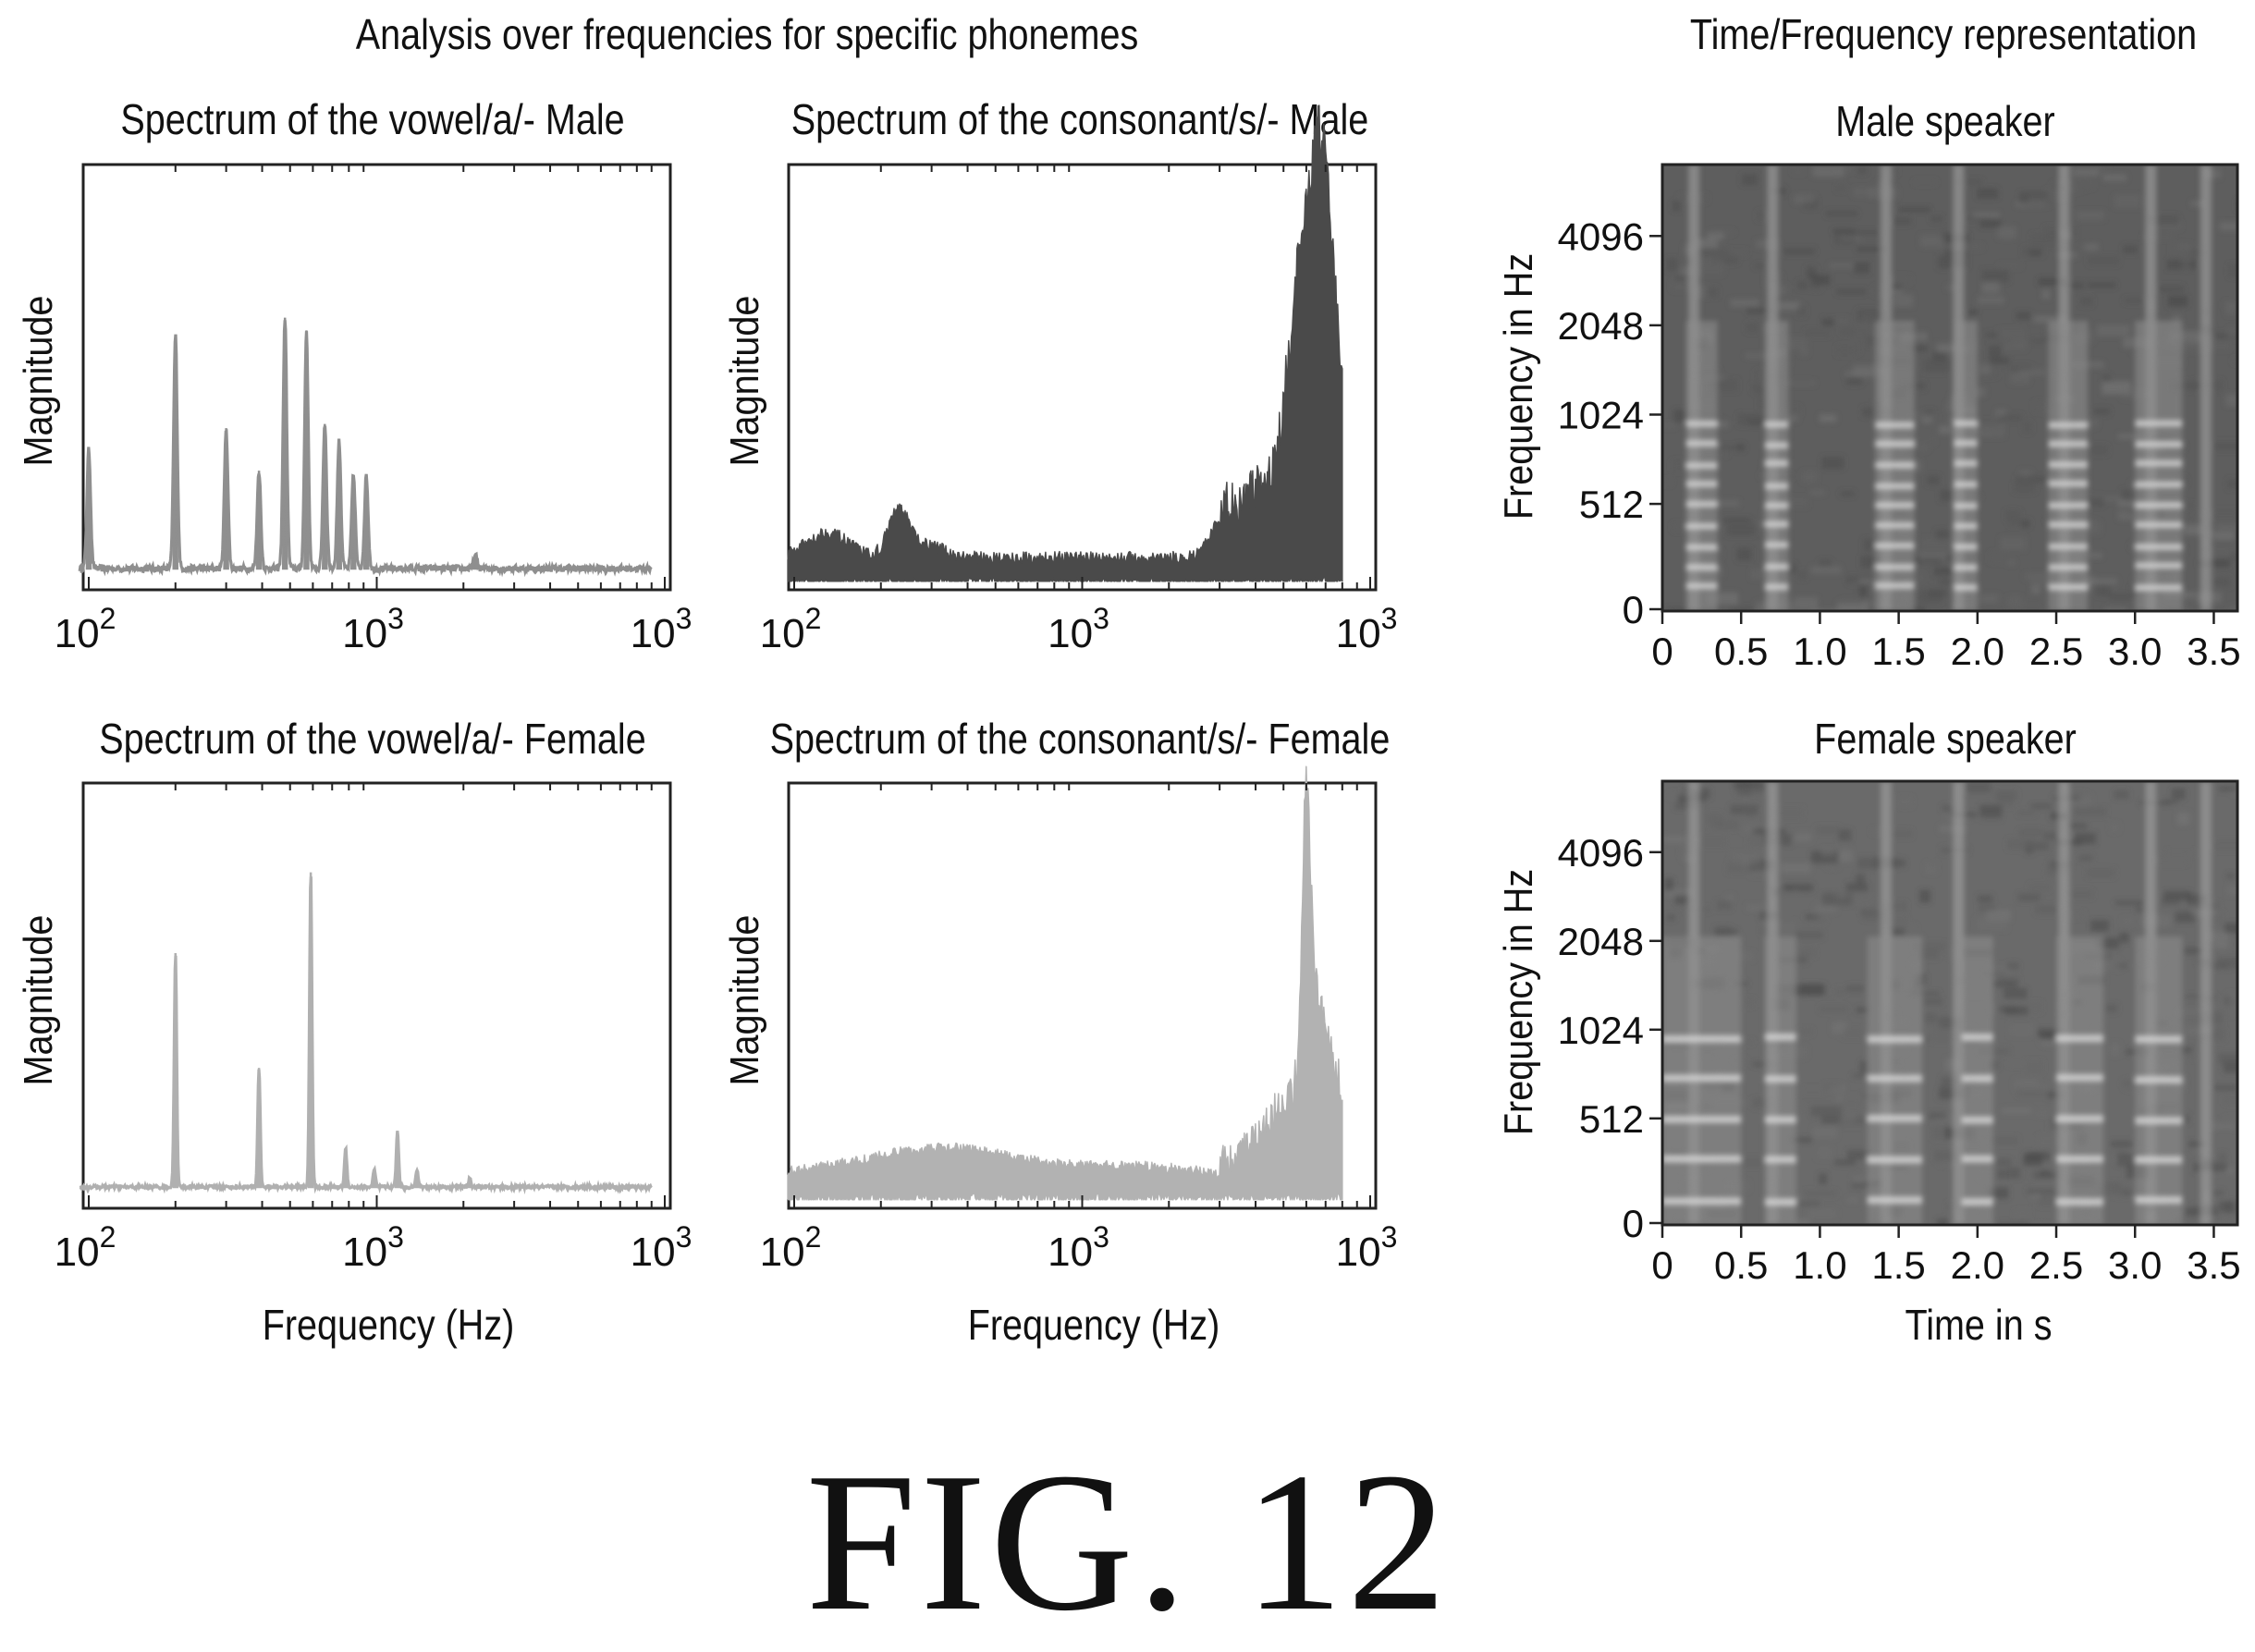 This screenshot has height=1652, width=2255. What do you see at coordinates (791, 1247) in the screenshot?
I see `x-tick-label-consonant_female: 102` at bounding box center [791, 1247].